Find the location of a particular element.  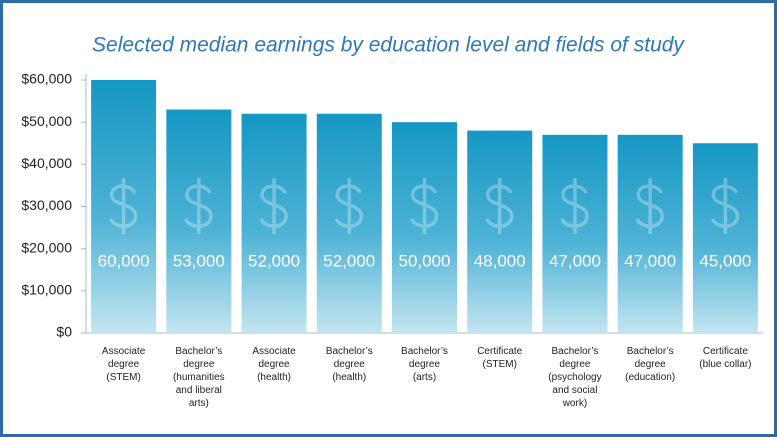

value-label: 53,000 is located at coordinates (199, 260).